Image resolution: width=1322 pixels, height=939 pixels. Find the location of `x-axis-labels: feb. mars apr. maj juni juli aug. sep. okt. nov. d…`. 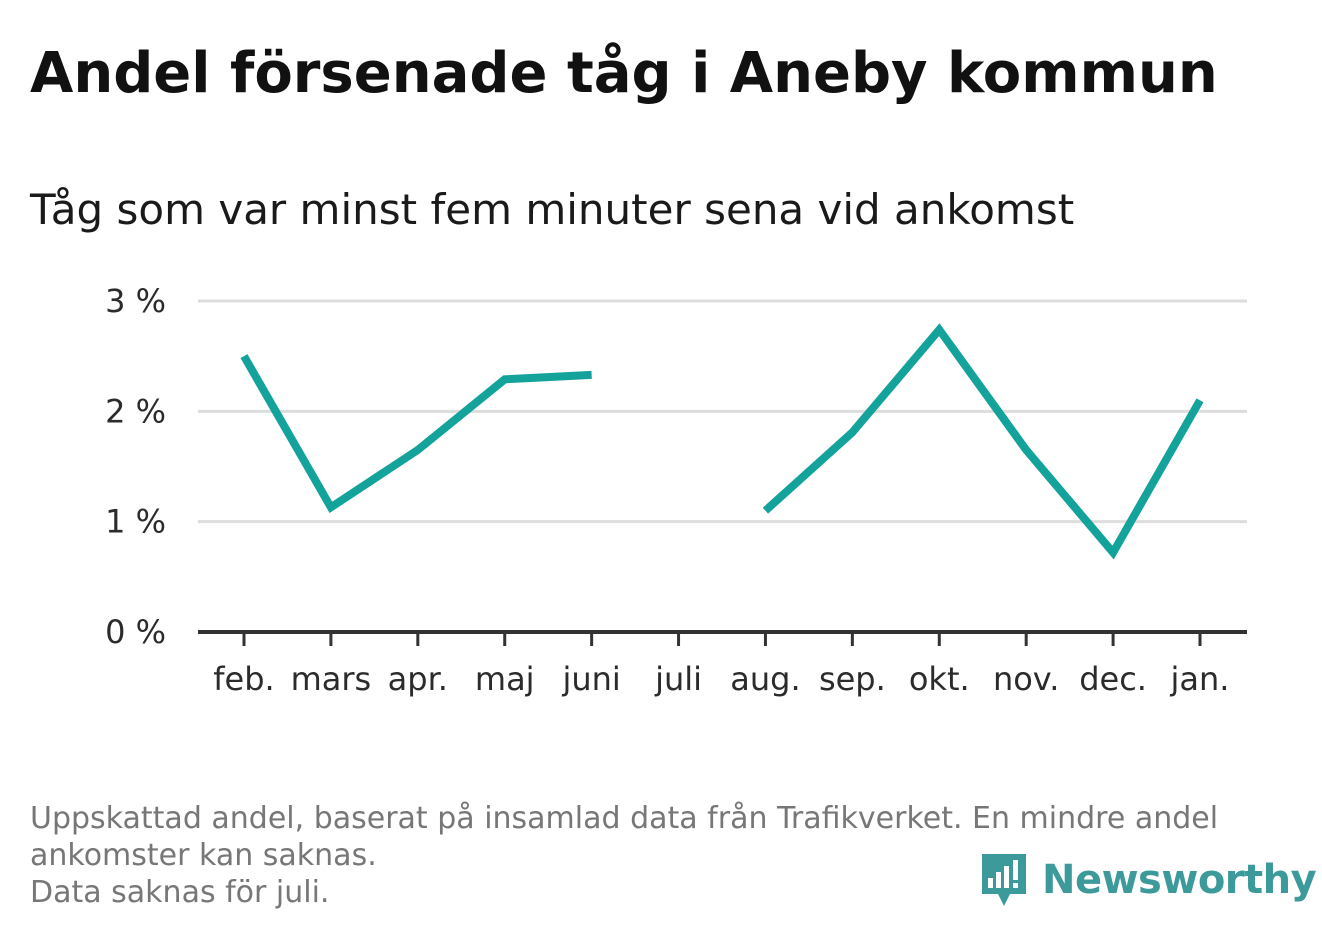

x-axis-labels: feb. mars apr. maj juni juli aug. sep. okt. nov. d… is located at coordinates (721, 679).